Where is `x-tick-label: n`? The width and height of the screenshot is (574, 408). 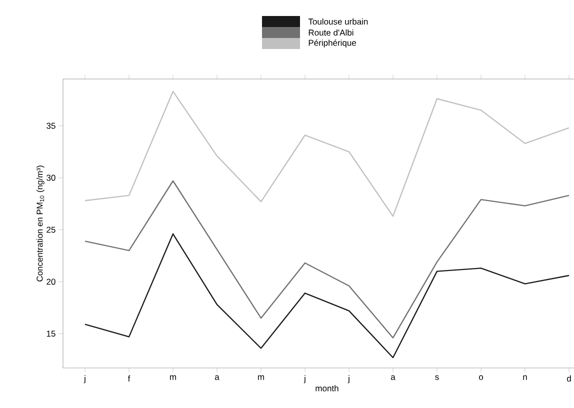 x-tick-label: n is located at coordinates (525, 377).